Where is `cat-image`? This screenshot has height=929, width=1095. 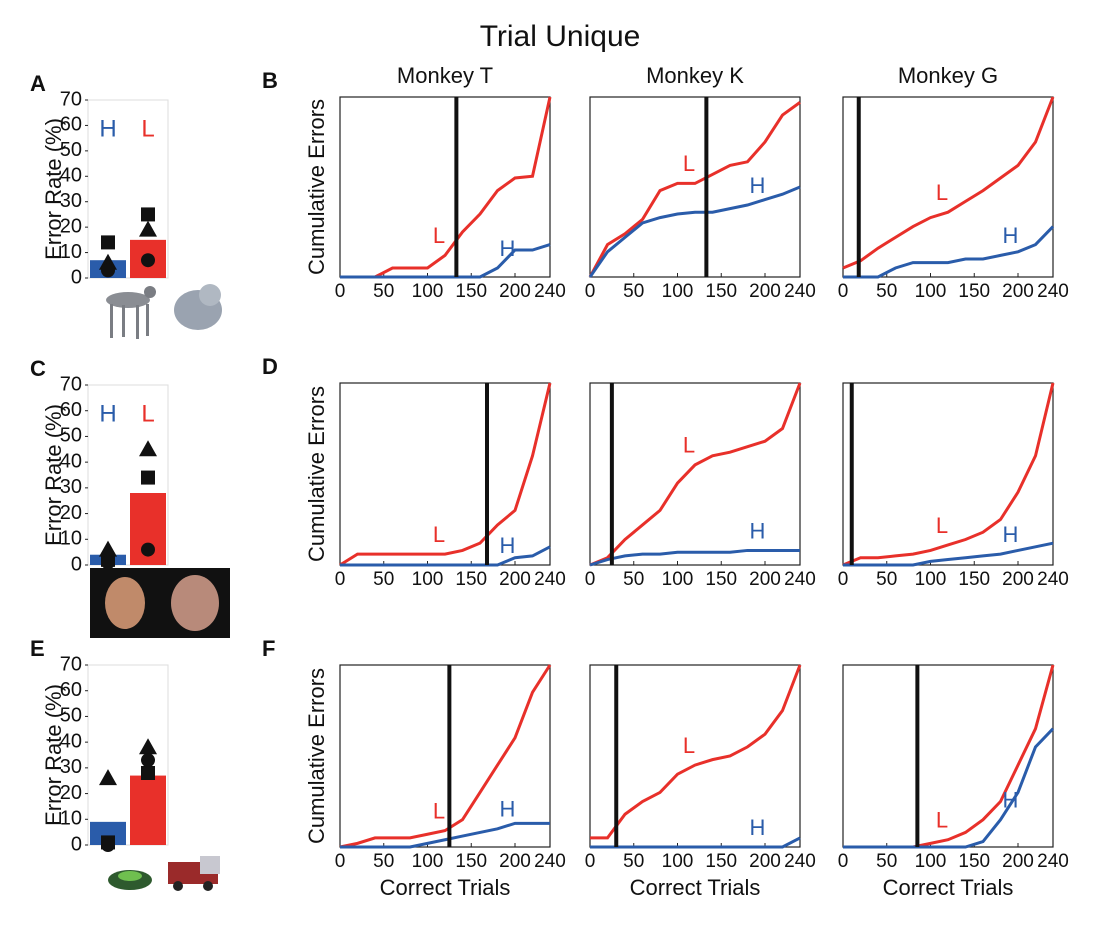
cat-image is located at coordinates (198, 307).